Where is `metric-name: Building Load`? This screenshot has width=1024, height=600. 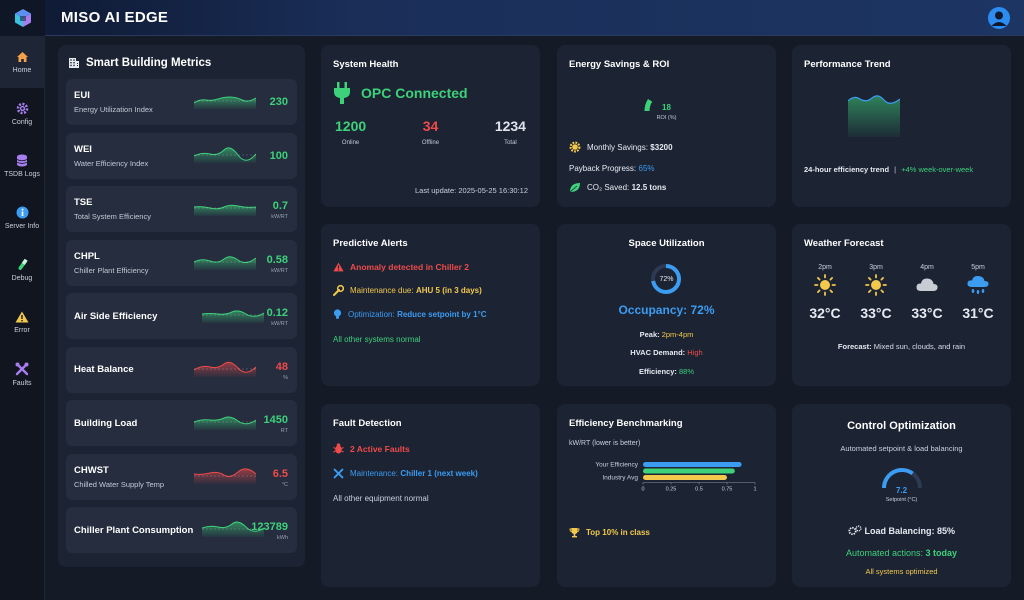 metric-name: Building Load is located at coordinates (106, 423).